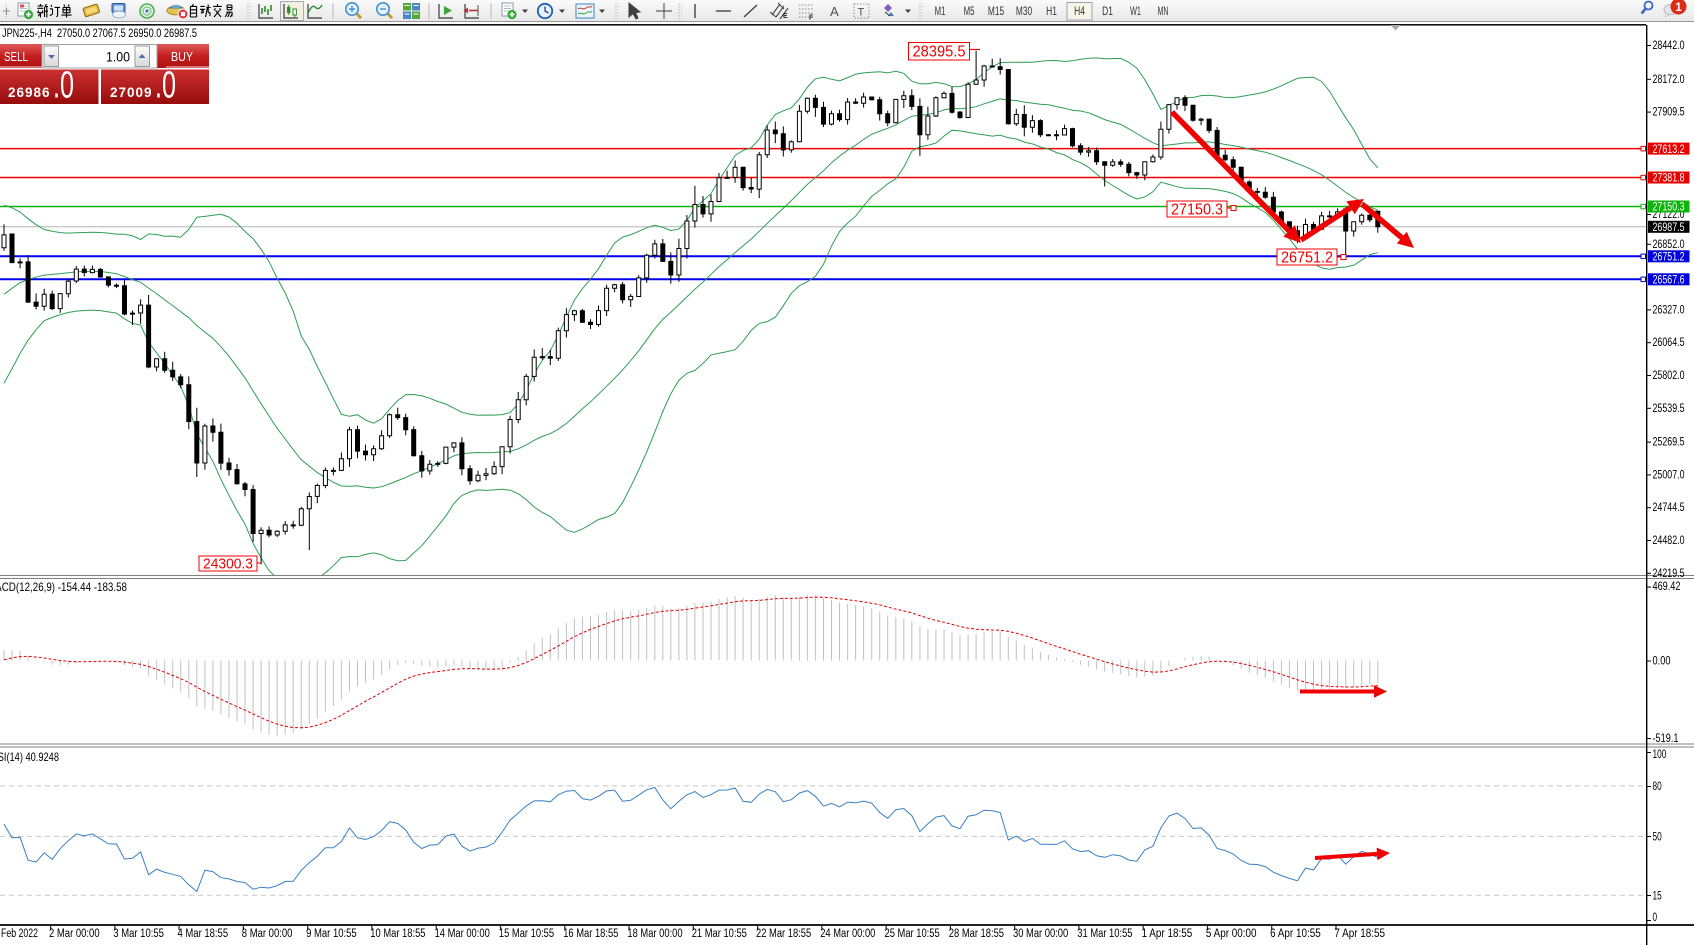 The image size is (1694, 945). What do you see at coordinates (1669, 508) in the screenshot?
I see `svg-text: 24744.5` at bounding box center [1669, 508].